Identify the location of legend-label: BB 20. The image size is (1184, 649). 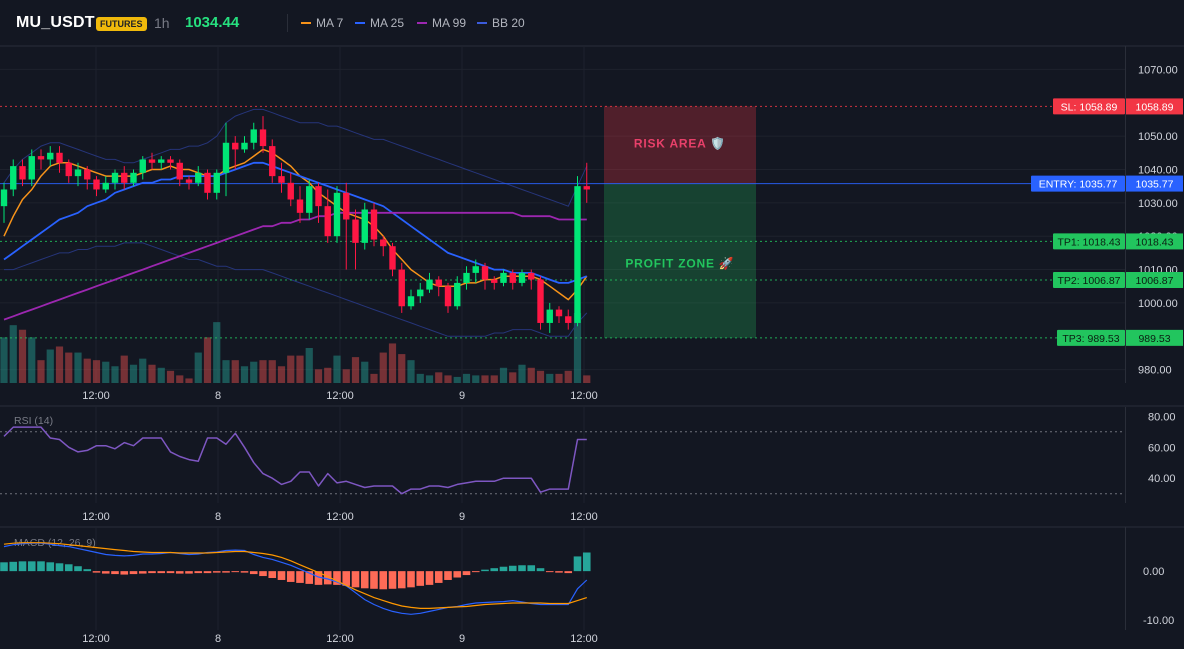
(508, 23).